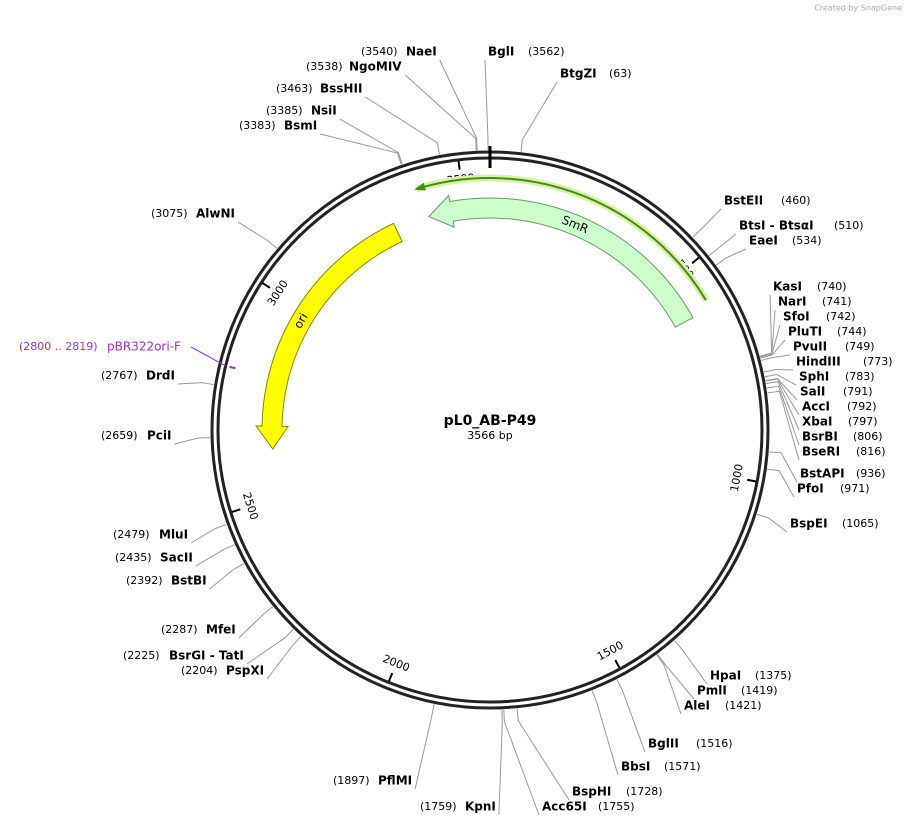 The width and height of the screenshot is (906, 825). What do you see at coordinates (616, 806) in the screenshot?
I see `enzyme-position: (1755)` at bounding box center [616, 806].